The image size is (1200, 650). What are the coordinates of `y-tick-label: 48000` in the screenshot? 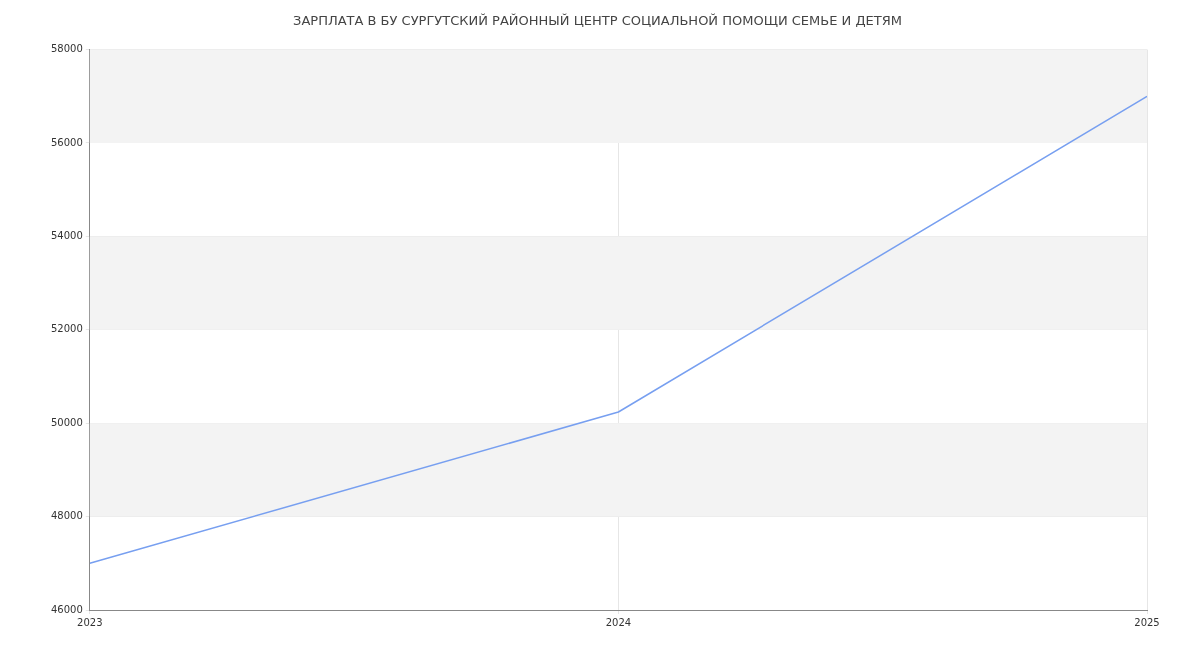 It's located at (67, 516).